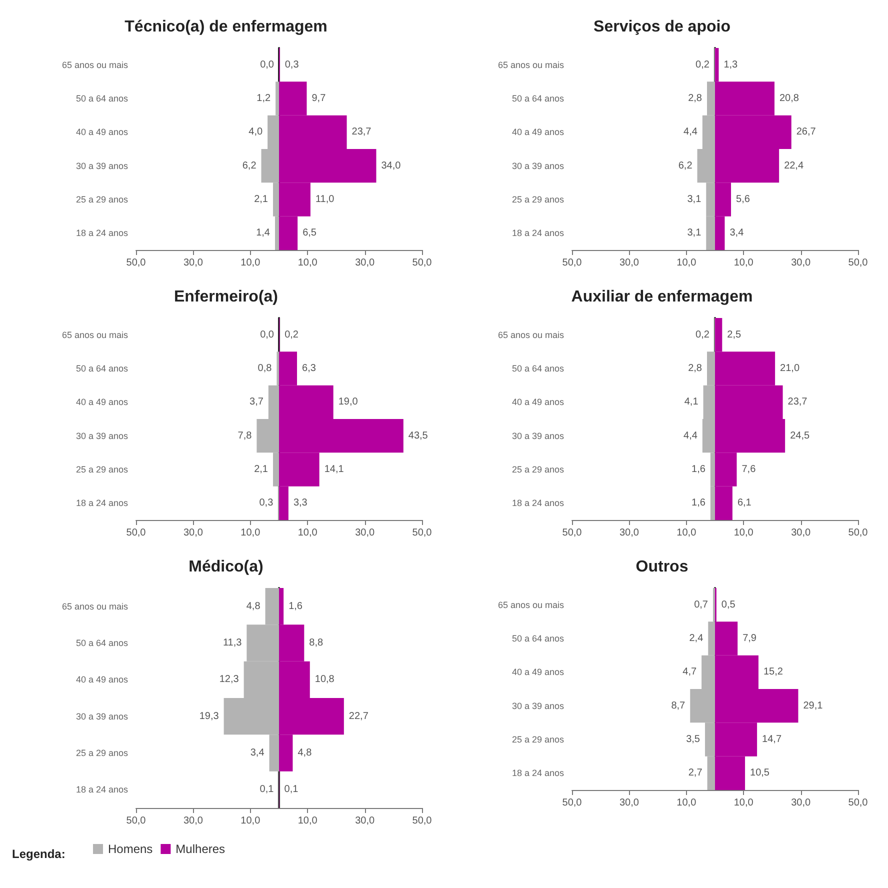 The width and height of the screenshot is (888, 888). What do you see at coordinates (695, 98) in the screenshot?
I see `data-label: 2,8` at bounding box center [695, 98].